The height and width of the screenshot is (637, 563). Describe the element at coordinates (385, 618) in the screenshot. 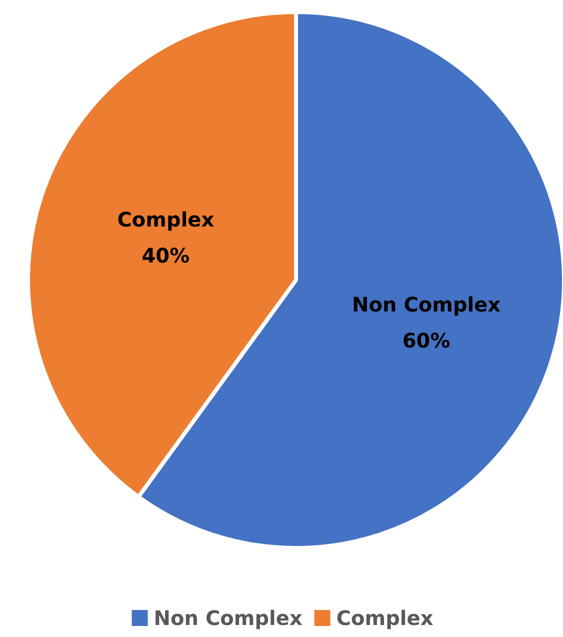

I see `legend-label: Complex` at that location.